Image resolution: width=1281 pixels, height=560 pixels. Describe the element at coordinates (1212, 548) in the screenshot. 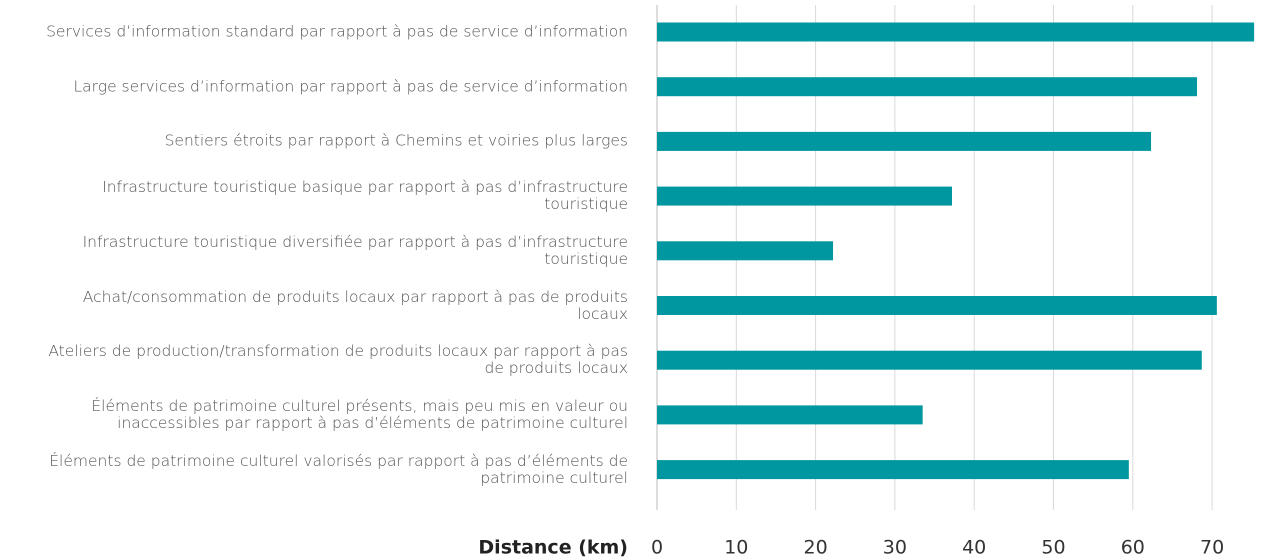

I see `x-tick-label: 70` at that location.